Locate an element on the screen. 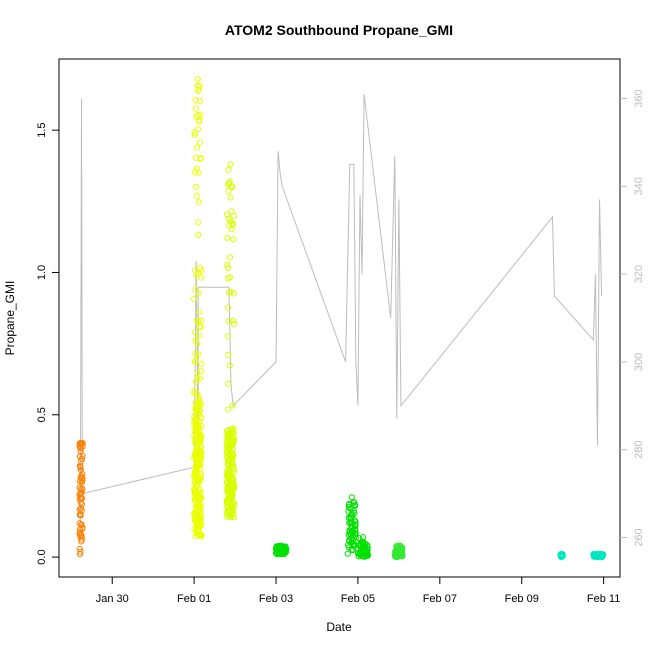 The height and width of the screenshot is (650, 650). y-axis-label: Propane_GMI is located at coordinates (10, 318).